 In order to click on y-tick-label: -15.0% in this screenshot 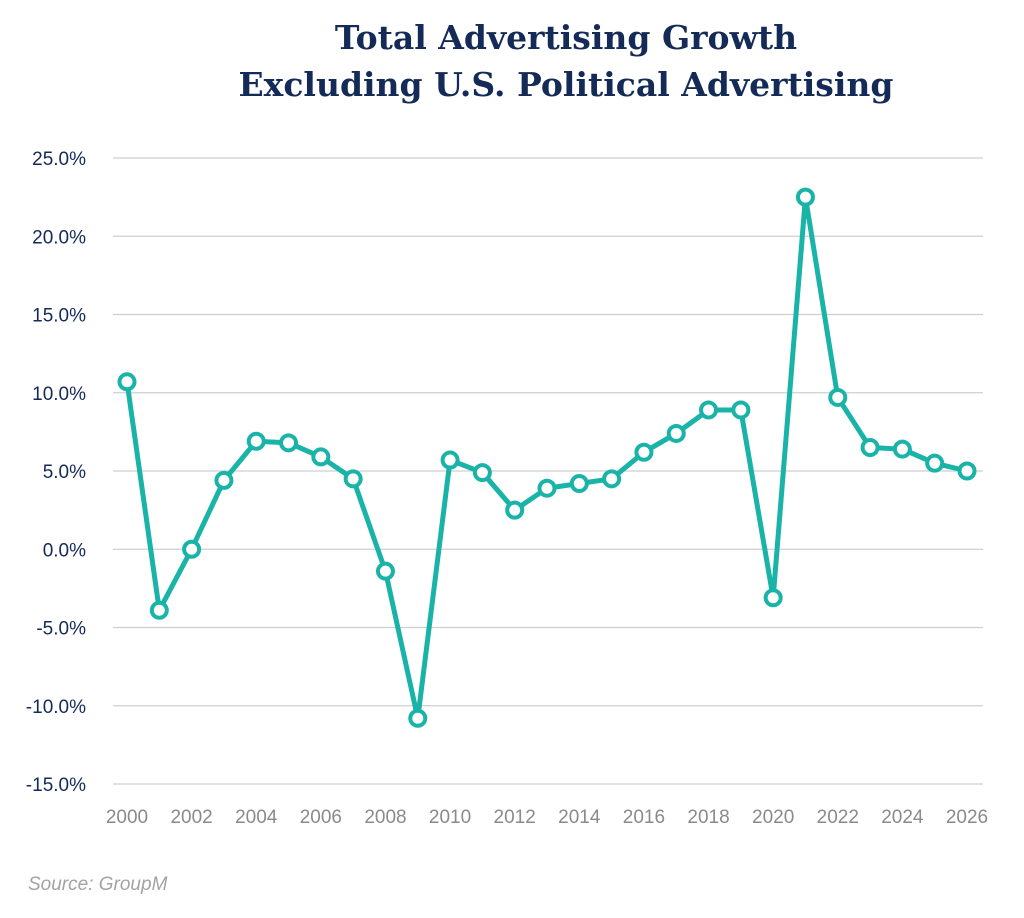, I will do `click(56, 785)`.